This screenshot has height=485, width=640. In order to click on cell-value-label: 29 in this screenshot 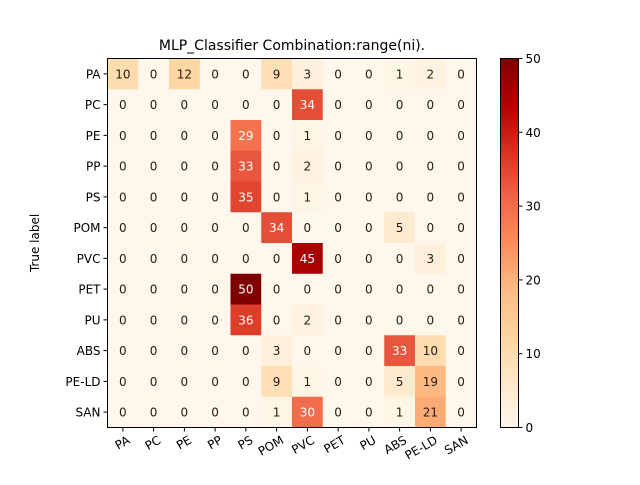, I will do `click(245, 136)`.